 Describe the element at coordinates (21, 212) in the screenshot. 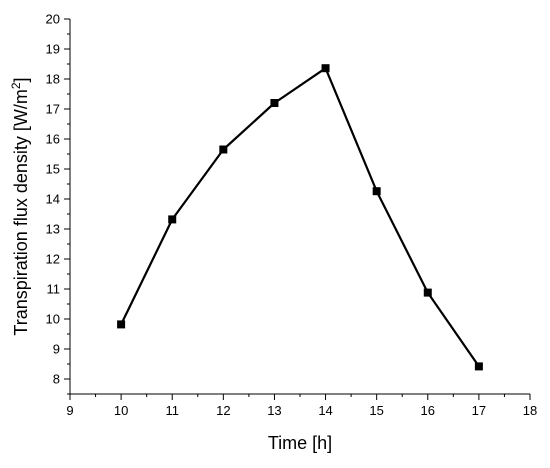

I see `y-axis-title-main: Transpiration flux density [W/m` at that location.